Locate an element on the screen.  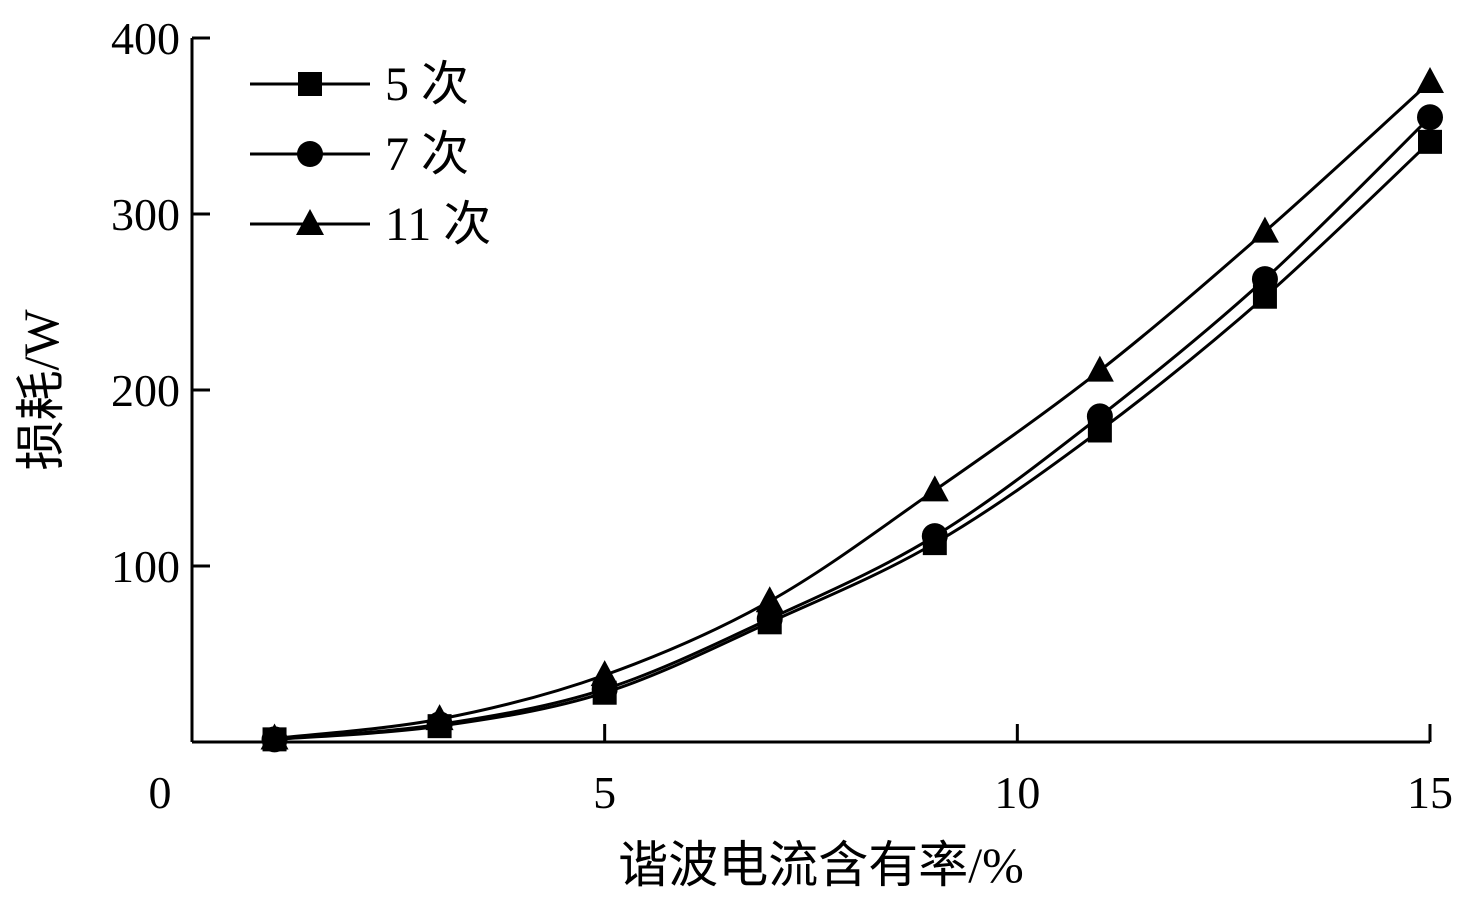
legend-label: 11 次 is located at coordinates (438, 224).